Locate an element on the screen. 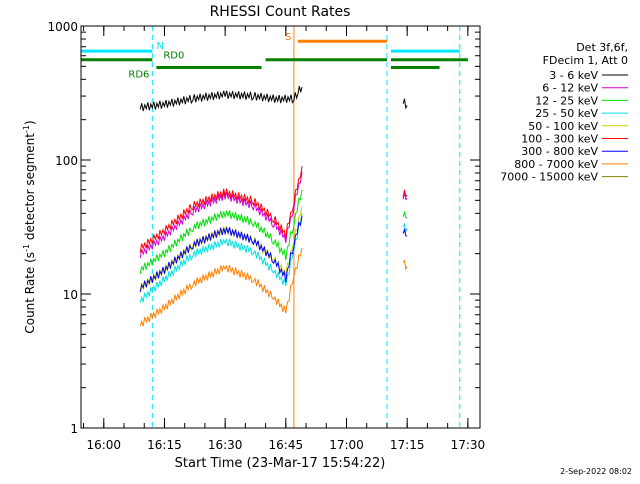 This screenshot has height=484, width=640. legend-entry-0: 3 - 6 keV is located at coordinates (573, 75).